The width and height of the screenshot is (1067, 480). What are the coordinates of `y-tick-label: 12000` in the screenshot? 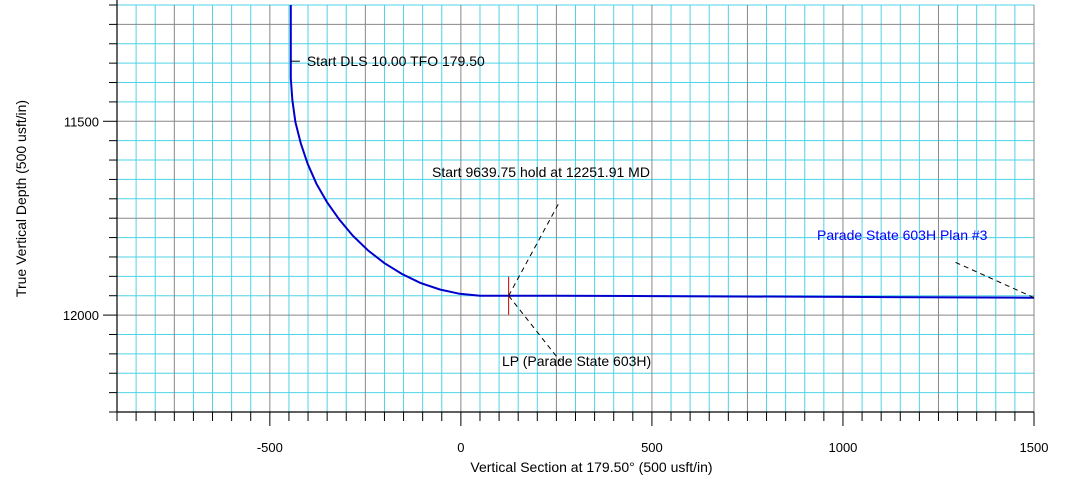 It's located at (81, 315).